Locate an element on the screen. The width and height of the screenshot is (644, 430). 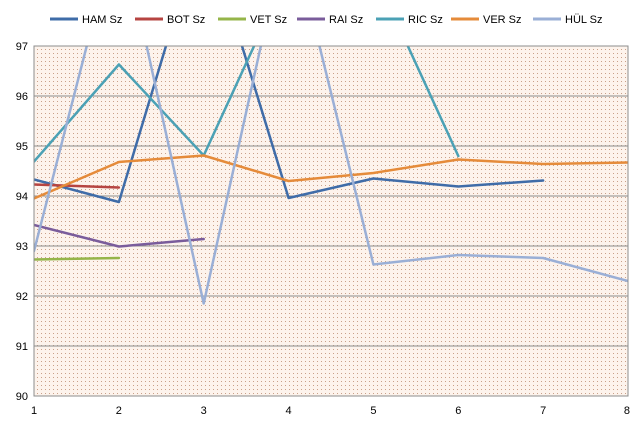
y-axis-ticks: 90 91 92 93 94 95 96 97 is located at coordinates (22, 222).